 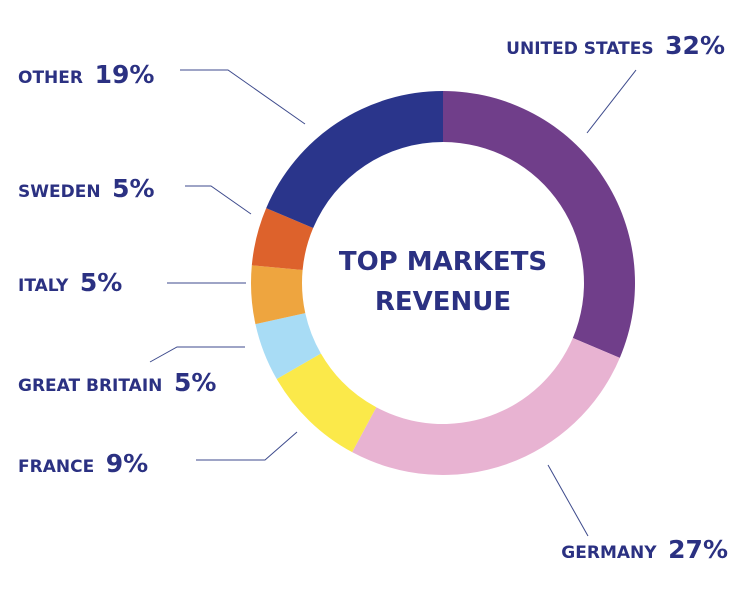 I want to click on leader-france, so click(x=247, y=446).